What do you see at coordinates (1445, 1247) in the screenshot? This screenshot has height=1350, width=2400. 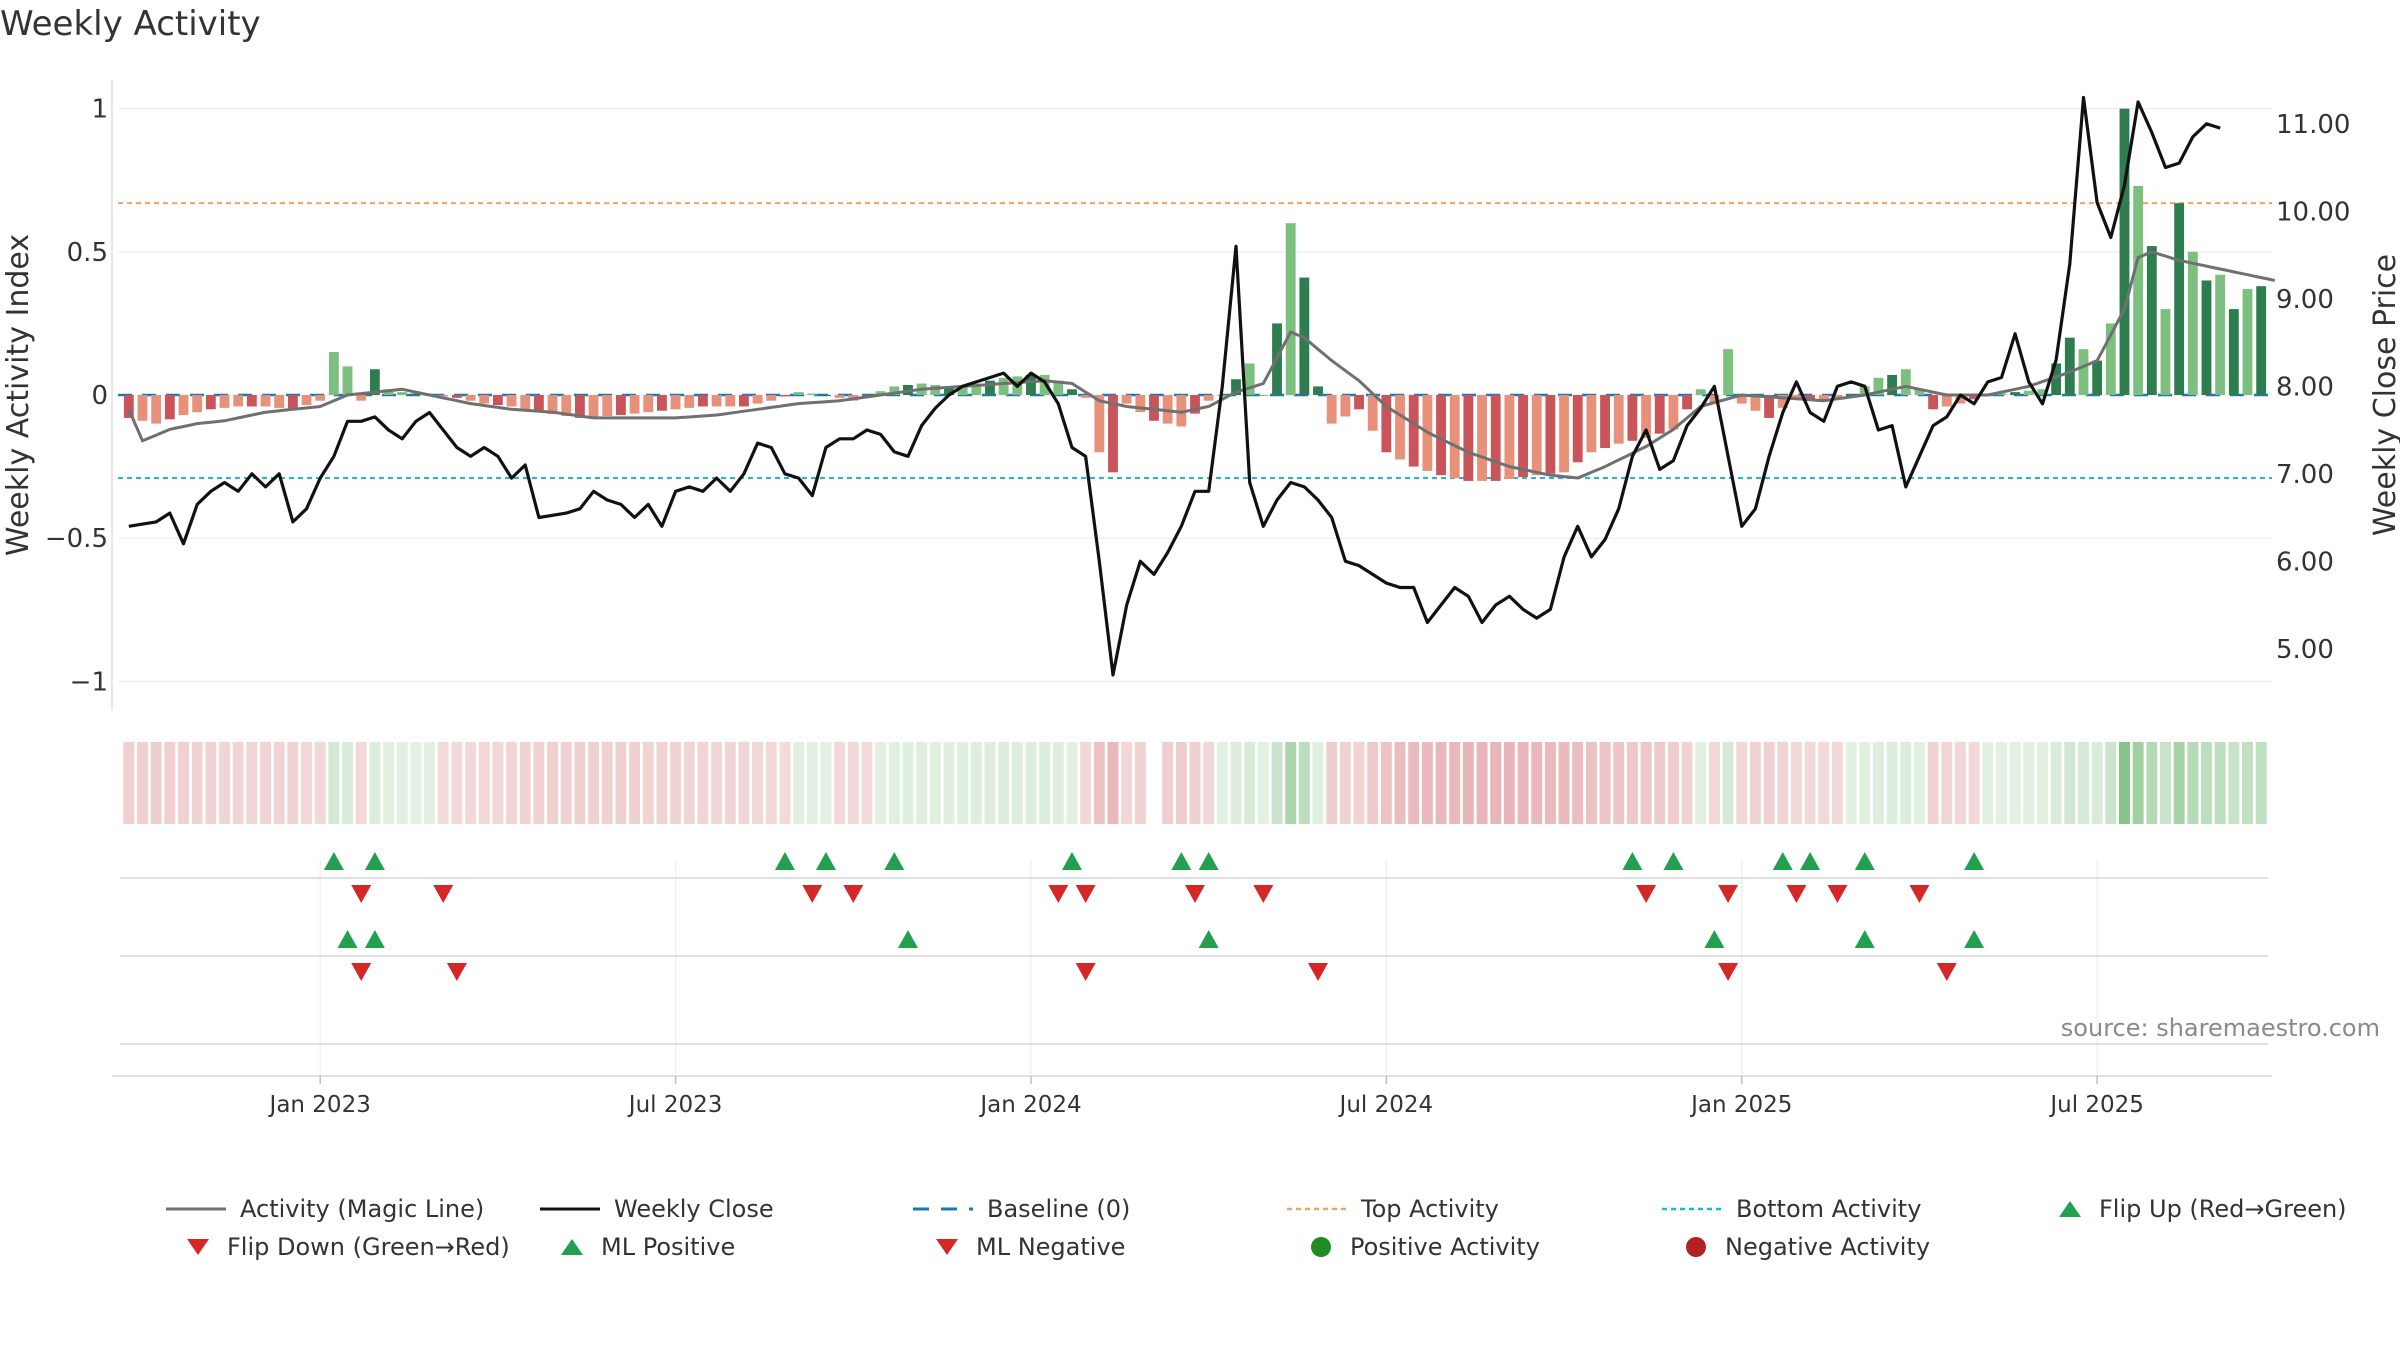 I see `legend-label: Positive Activity` at bounding box center [1445, 1247].